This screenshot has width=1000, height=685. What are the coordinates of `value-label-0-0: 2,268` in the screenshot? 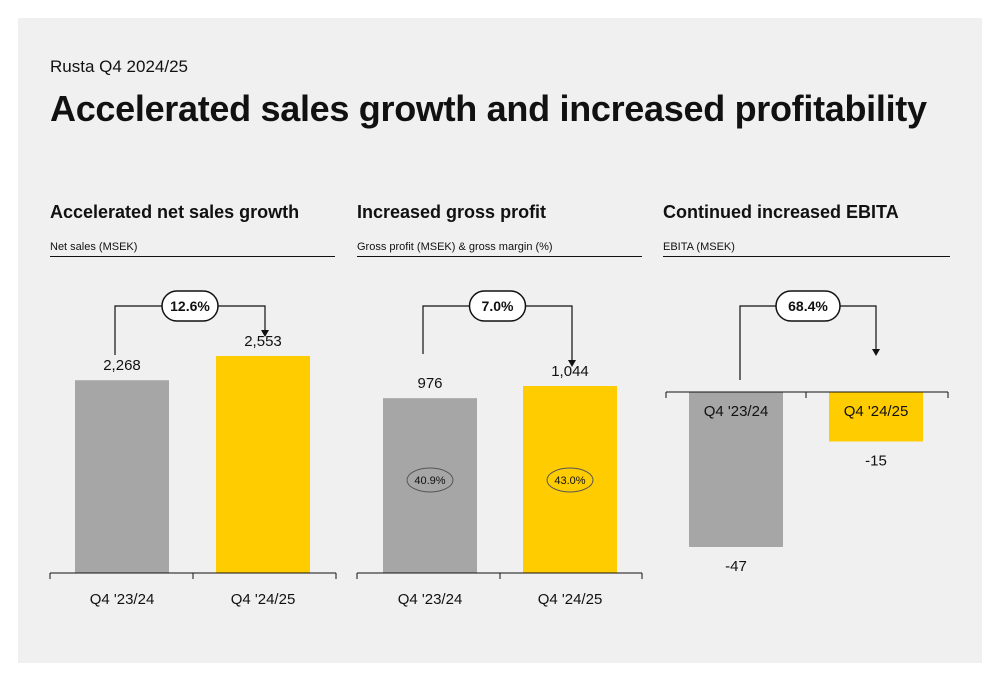 It's located at (122, 365).